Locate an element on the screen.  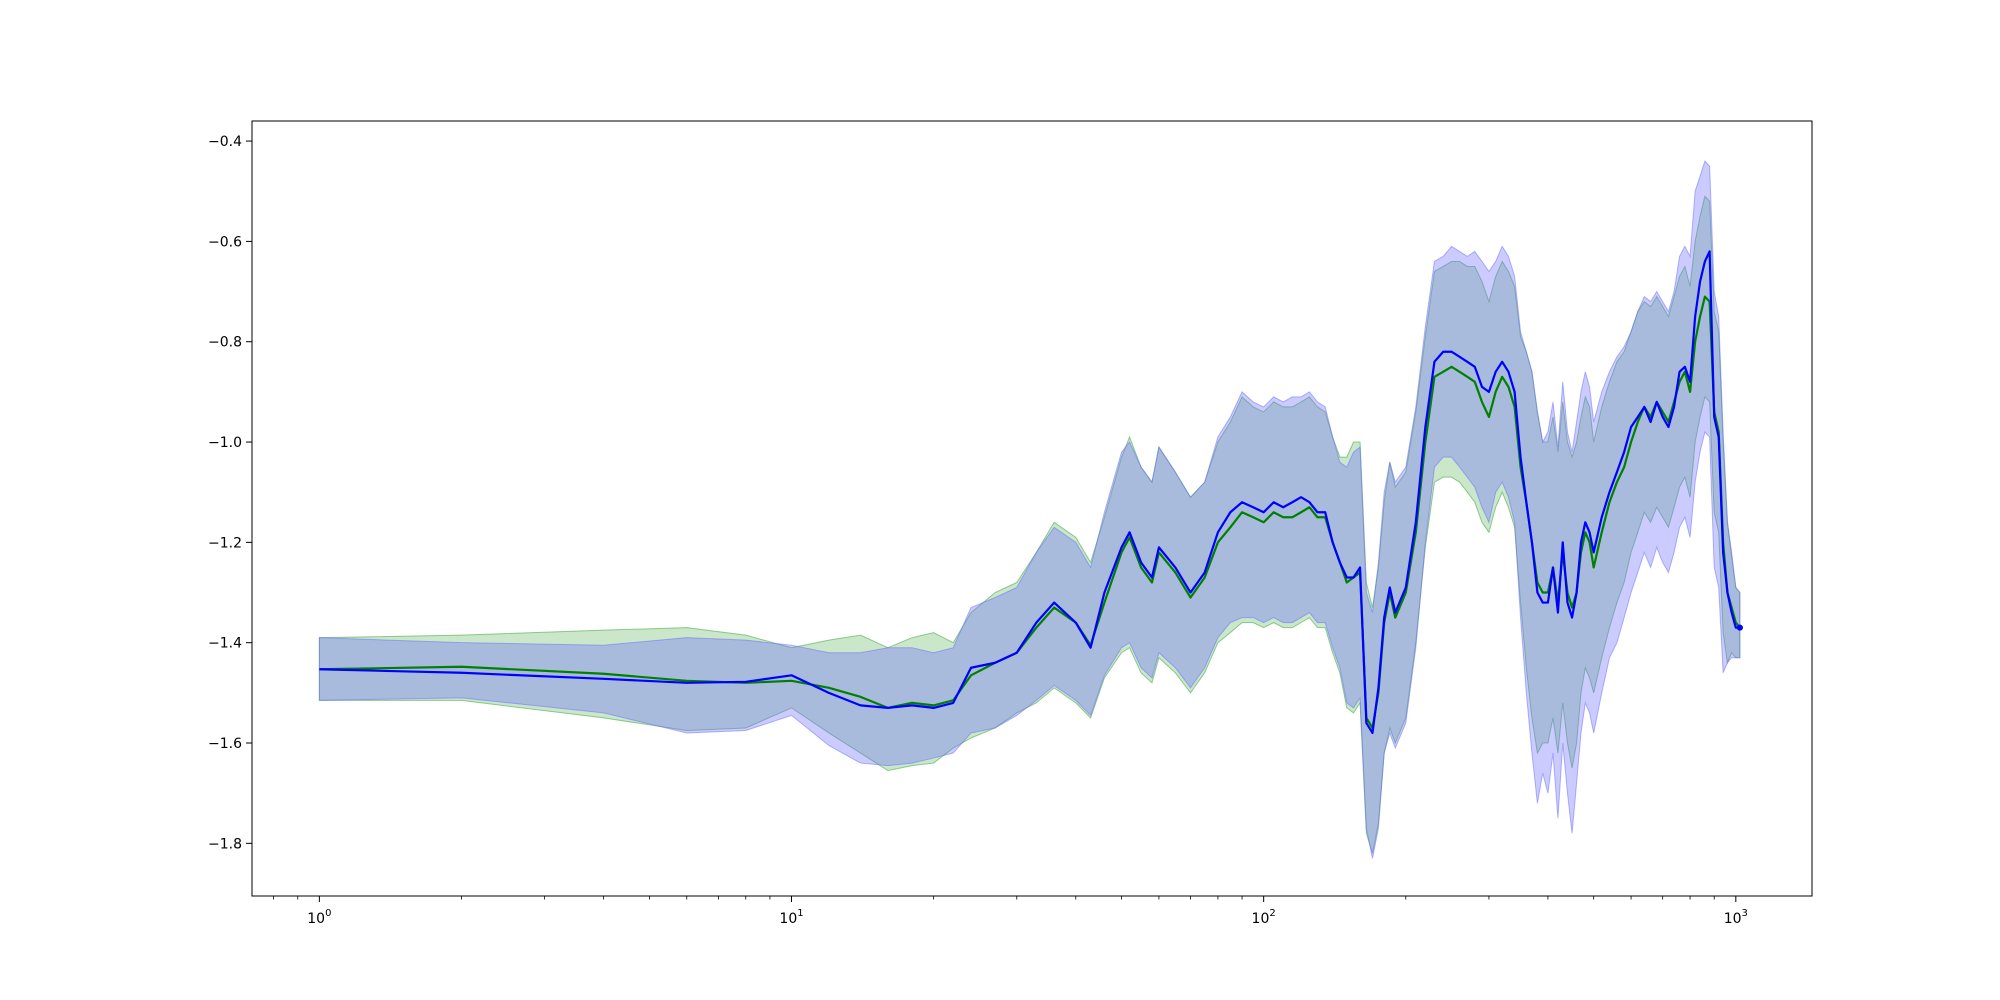
x-axis: 10⁰ 10¹ 10² 10³ is located at coordinates (1010, 911).